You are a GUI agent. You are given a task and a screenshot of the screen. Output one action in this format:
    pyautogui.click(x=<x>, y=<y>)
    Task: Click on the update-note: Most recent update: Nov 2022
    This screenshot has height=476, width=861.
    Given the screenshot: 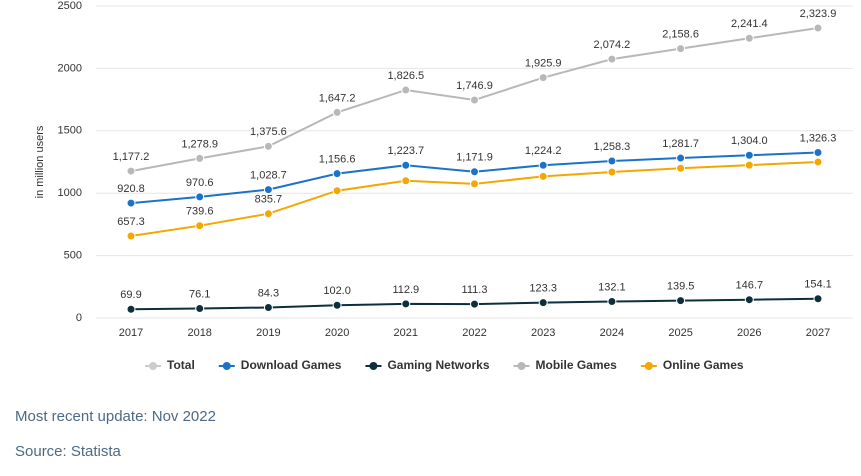 What is the action you would take?
    pyautogui.click(x=115, y=416)
    